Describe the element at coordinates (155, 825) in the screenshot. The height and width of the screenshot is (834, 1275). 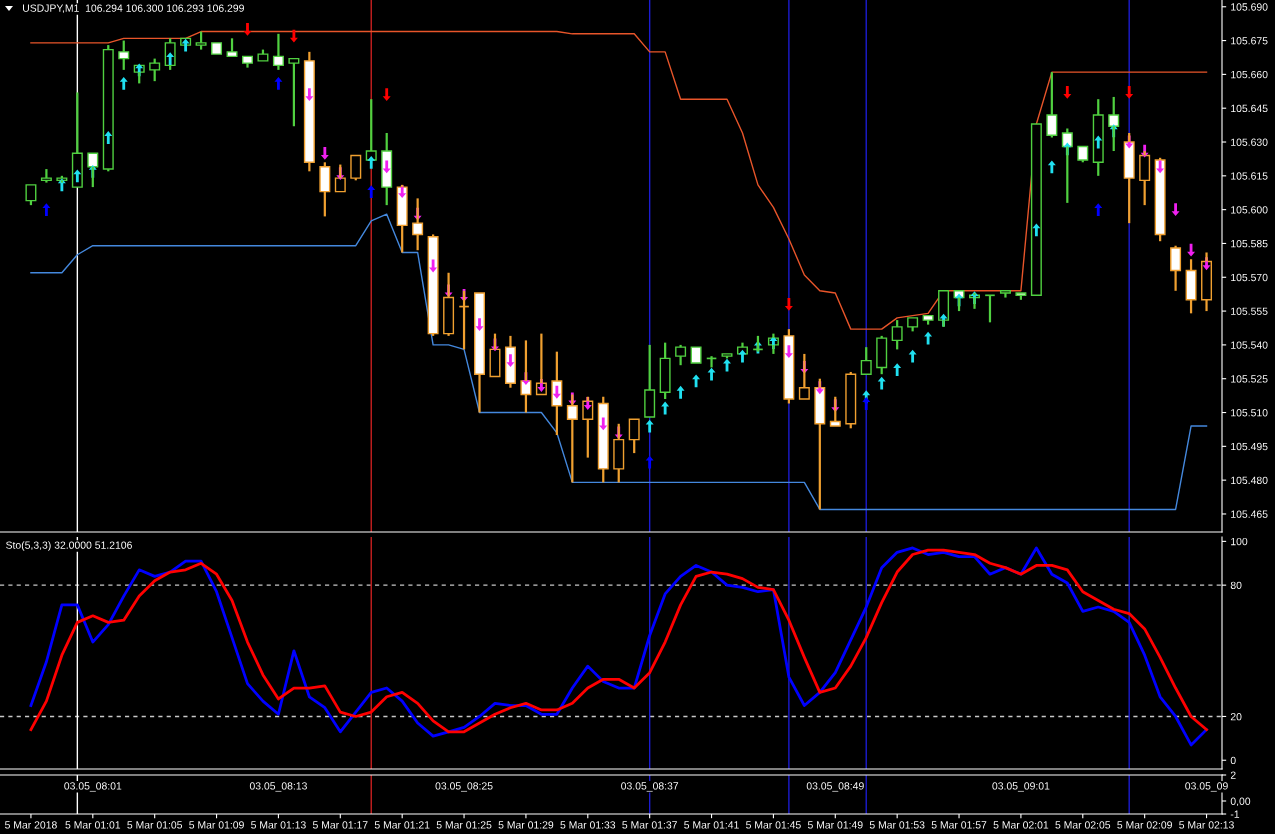
I see `x-tick-label: 5 Mar 01:05` at that location.